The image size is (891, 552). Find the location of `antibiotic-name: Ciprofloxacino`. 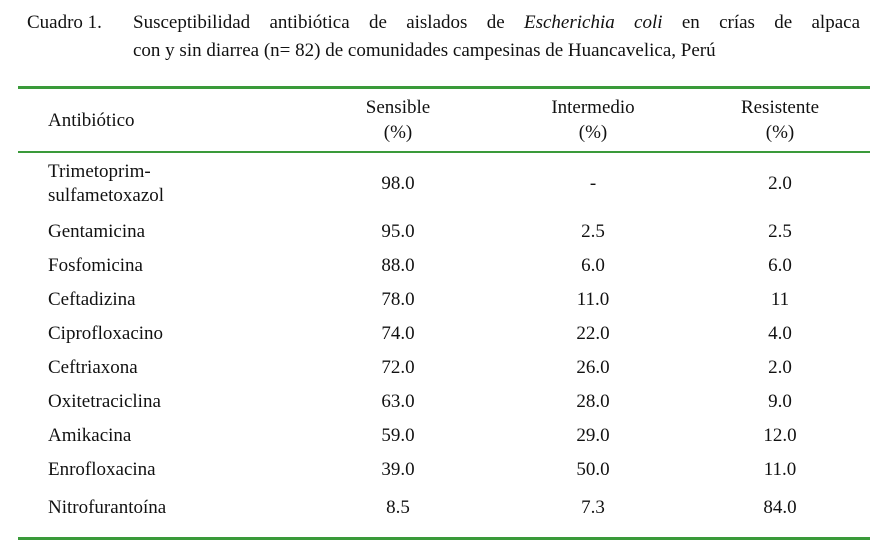

antibiotic-name: Ciprofloxacino is located at coordinates (106, 333).